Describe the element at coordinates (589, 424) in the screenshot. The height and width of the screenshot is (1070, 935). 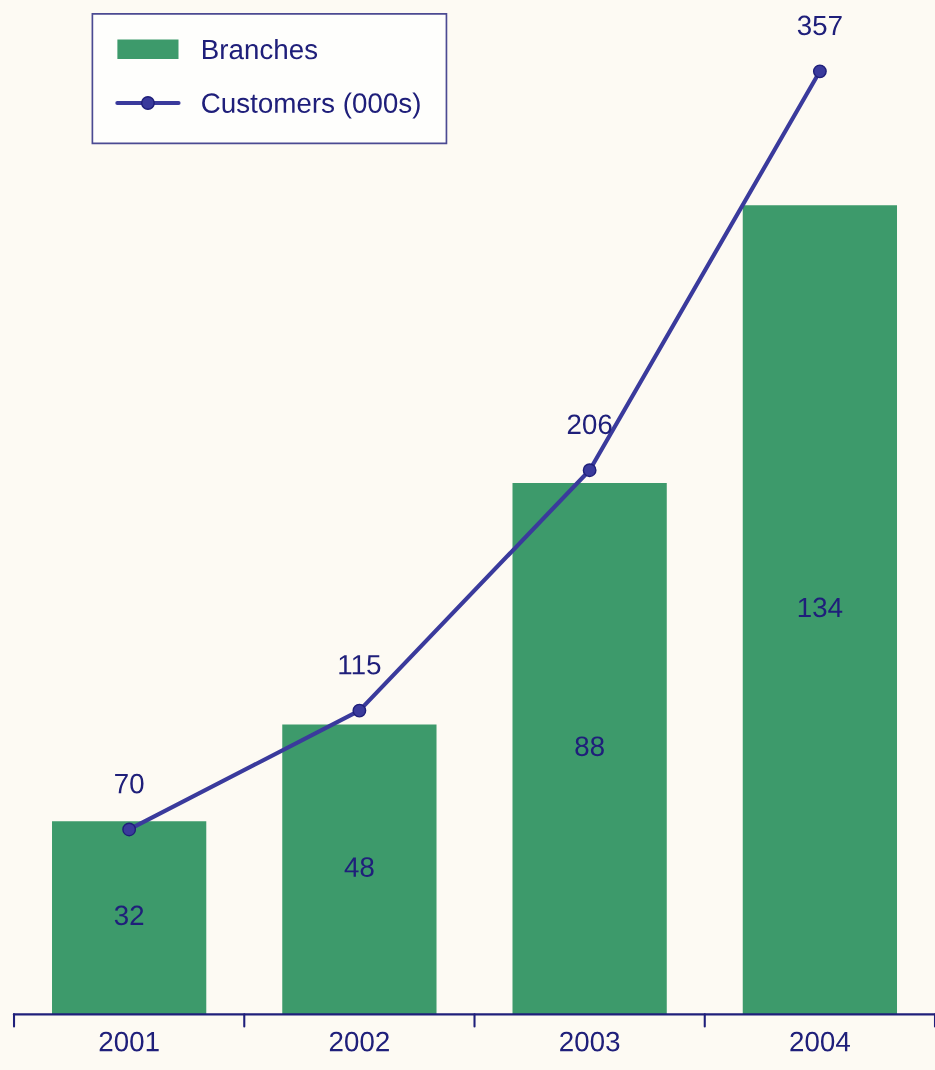
I see `data-label: 206` at that location.